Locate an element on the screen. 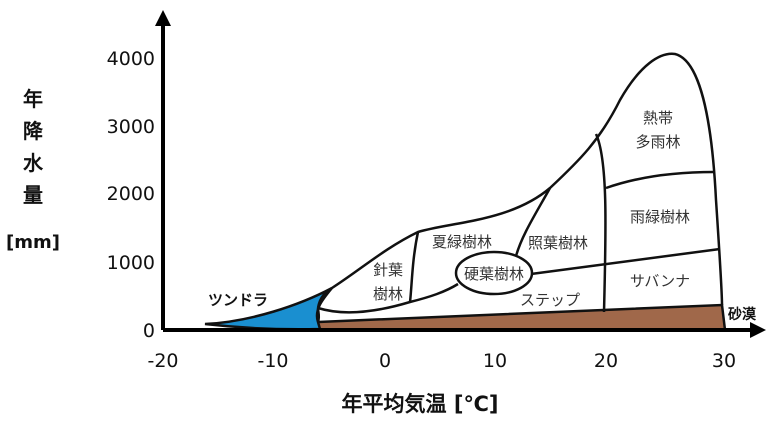  x-tick: 0 is located at coordinates (385, 361).